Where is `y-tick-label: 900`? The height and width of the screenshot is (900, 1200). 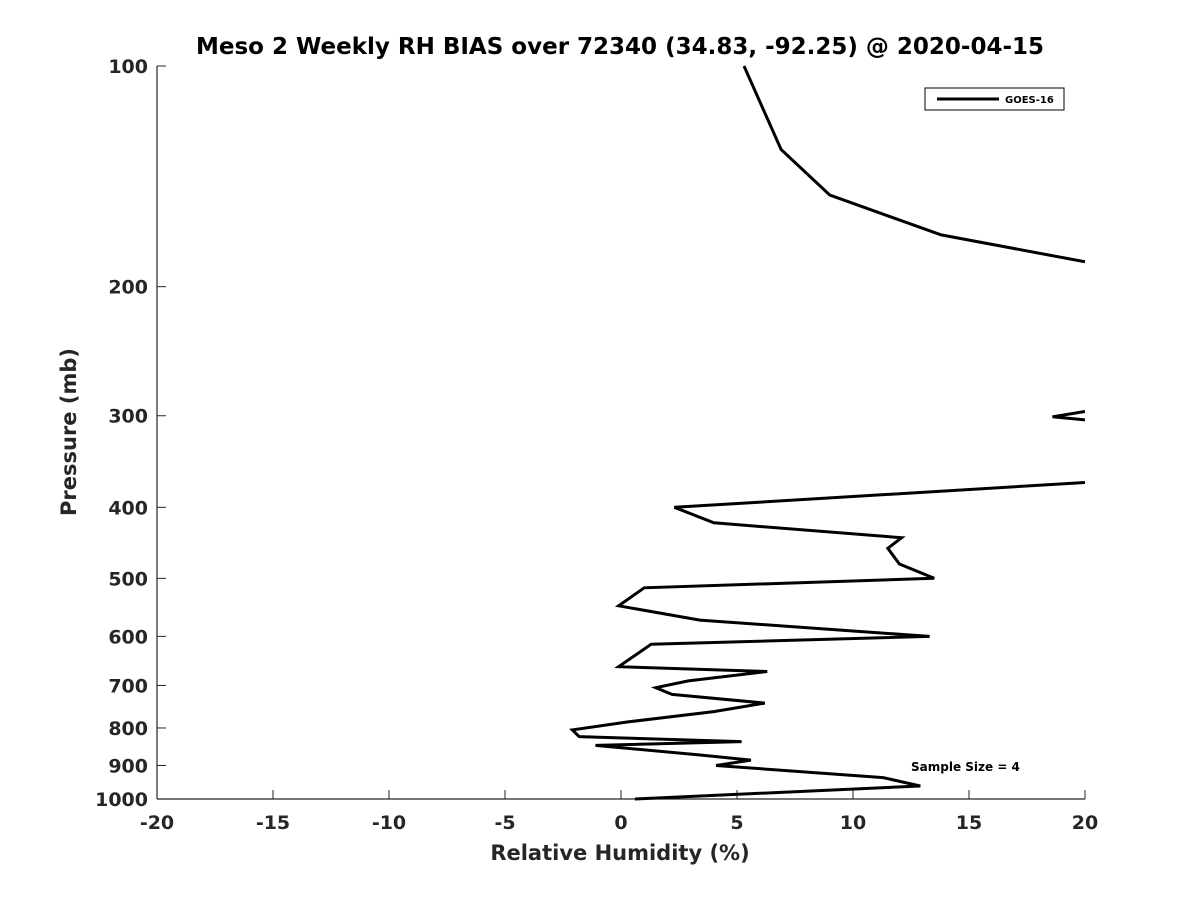 y-tick-label: 900 is located at coordinates (128, 766).